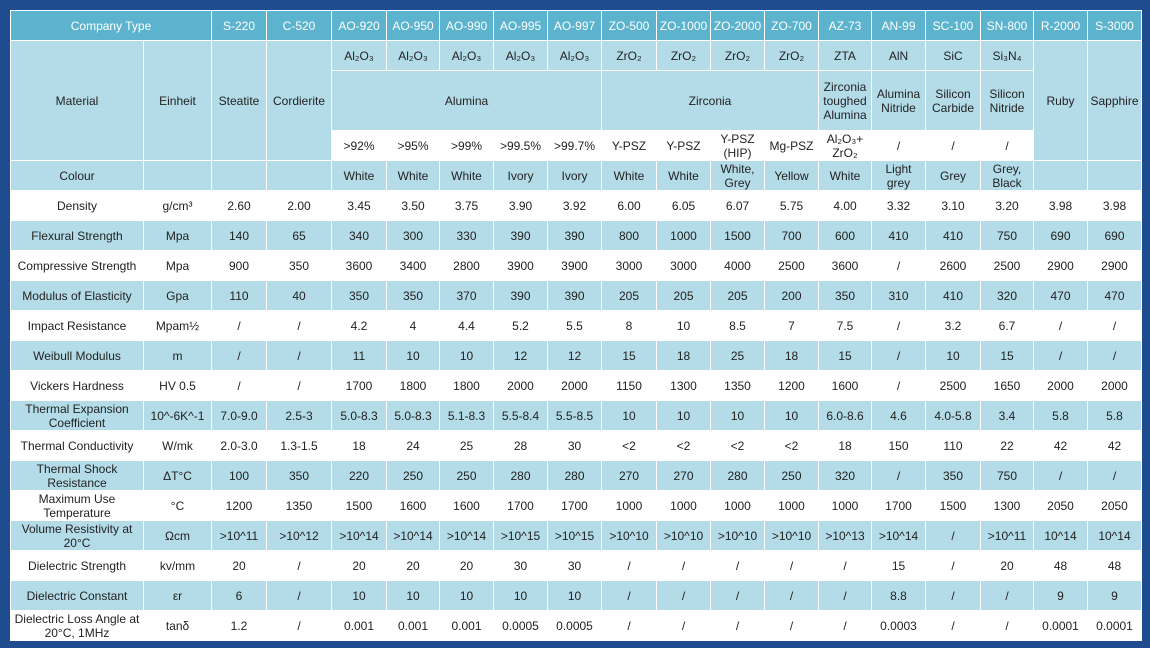 The width and height of the screenshot is (1150, 648). Describe the element at coordinates (1114, 295) in the screenshot. I see `value-cell: 470` at that location.